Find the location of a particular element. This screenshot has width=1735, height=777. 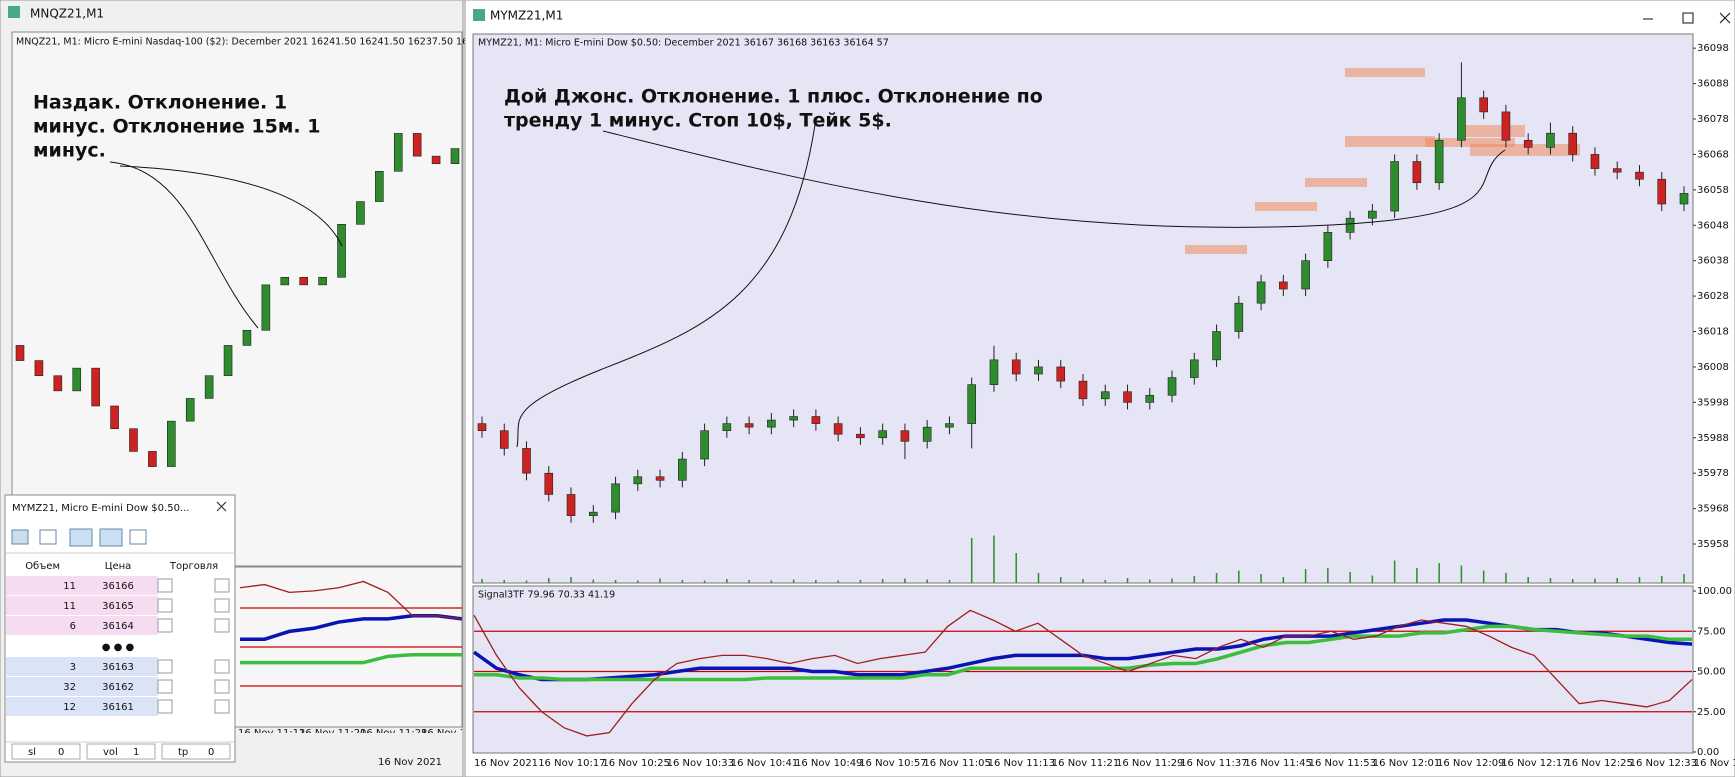

control-value: 0 is located at coordinates (211, 752).